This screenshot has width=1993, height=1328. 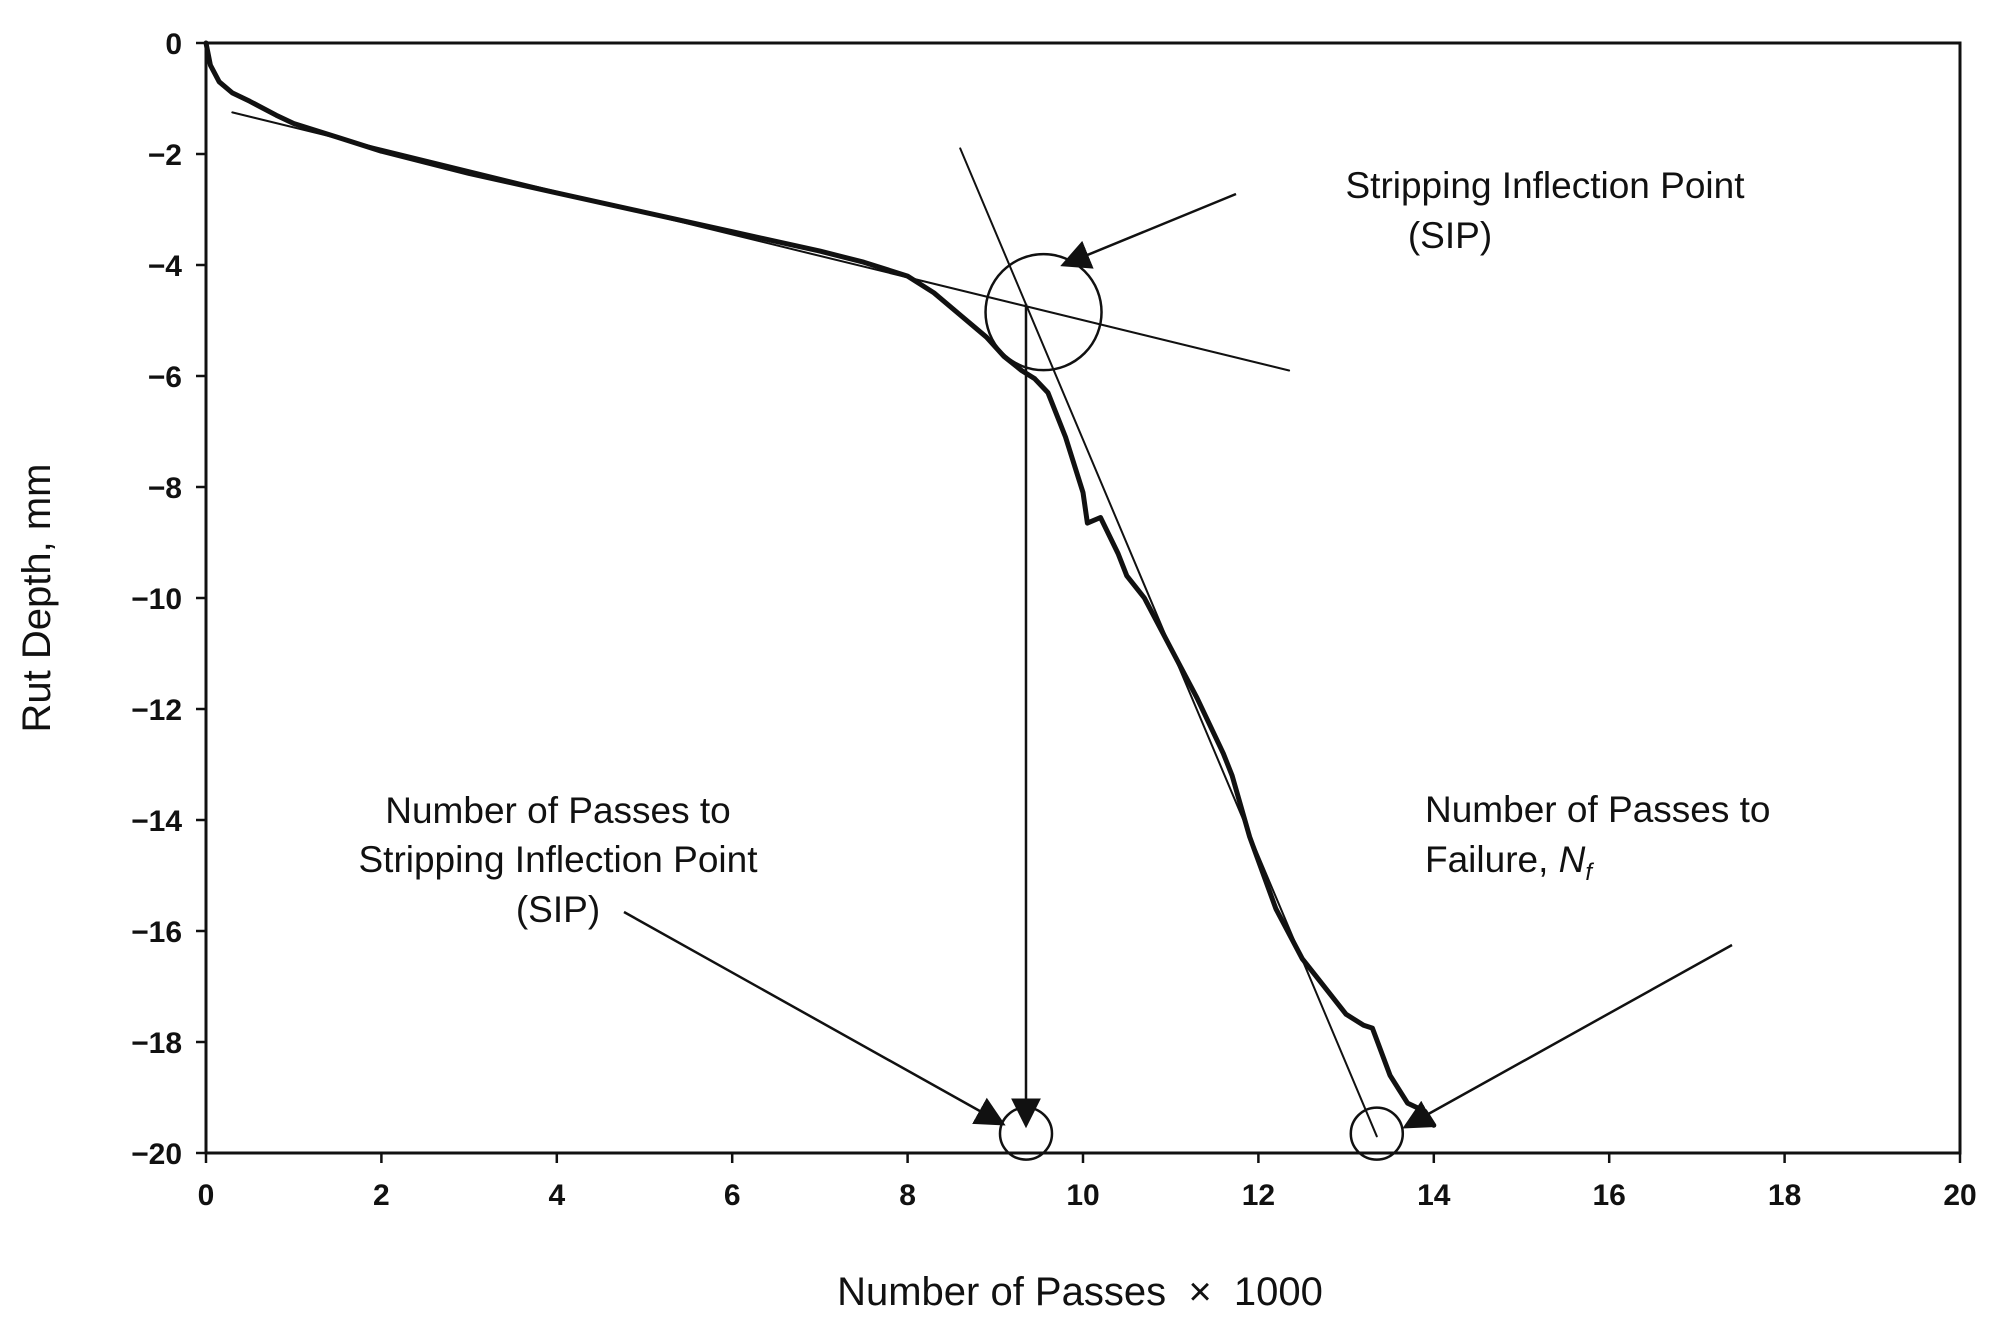 I want to click on x-tick-label: 20, so click(x=1959, y=1195).